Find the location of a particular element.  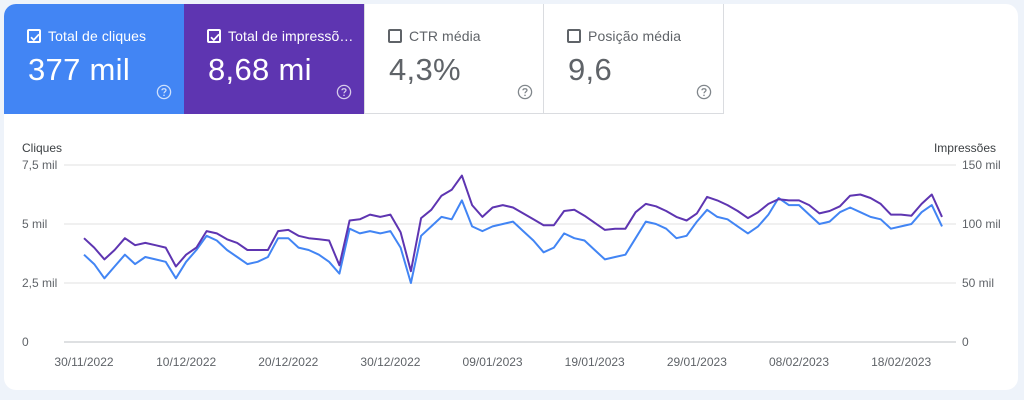

left-axis-tick-label: 0 is located at coordinates (25, 342).